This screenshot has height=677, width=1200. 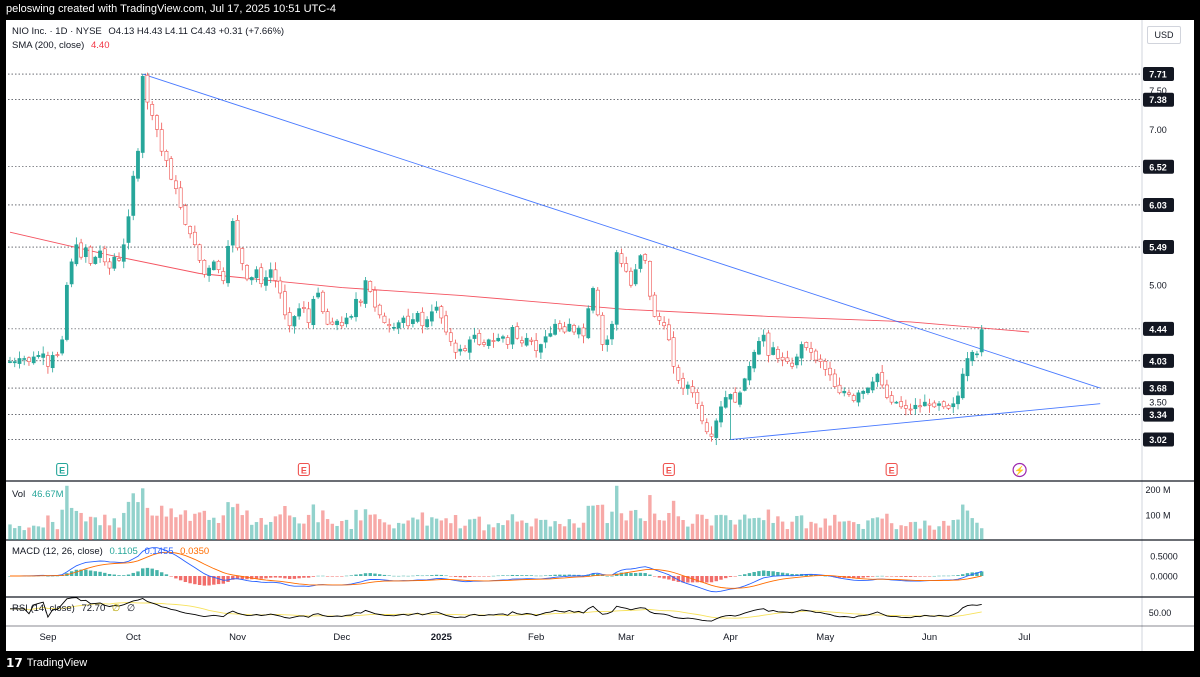 I want to click on earnings-marker-label: E, so click(x=669, y=471).